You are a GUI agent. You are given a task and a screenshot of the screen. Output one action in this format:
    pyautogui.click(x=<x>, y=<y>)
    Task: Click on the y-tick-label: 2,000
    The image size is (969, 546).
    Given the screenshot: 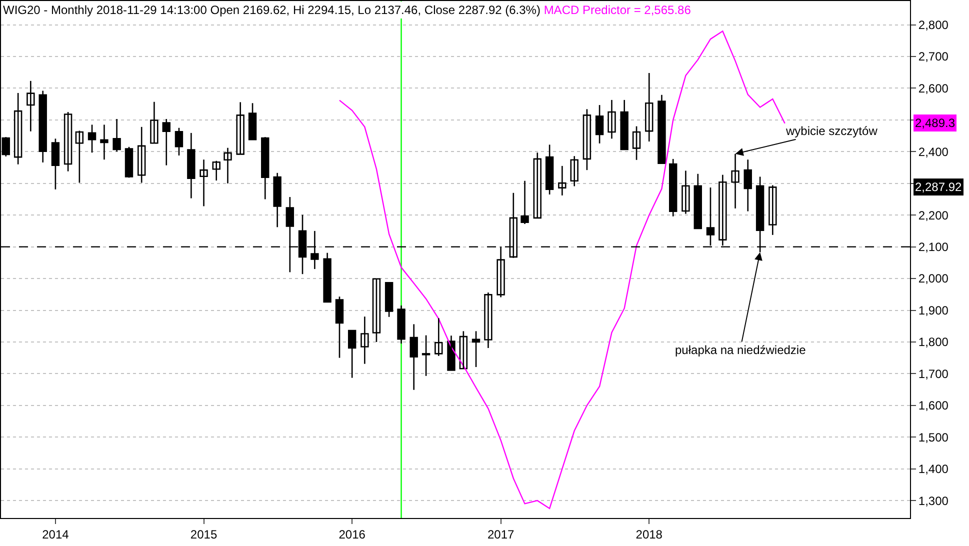 What is the action you would take?
    pyautogui.click(x=933, y=279)
    